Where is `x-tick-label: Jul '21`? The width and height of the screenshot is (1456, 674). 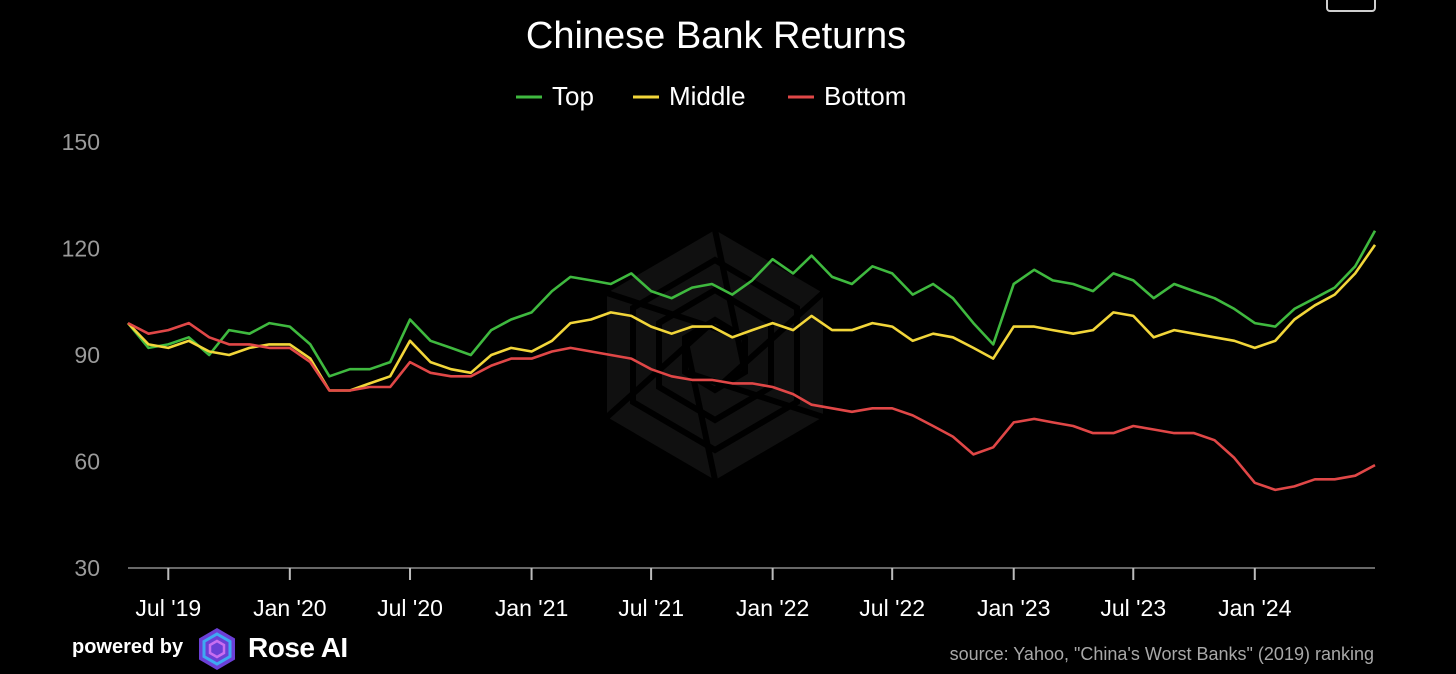 x-tick-label: Jul '21 is located at coordinates (651, 608).